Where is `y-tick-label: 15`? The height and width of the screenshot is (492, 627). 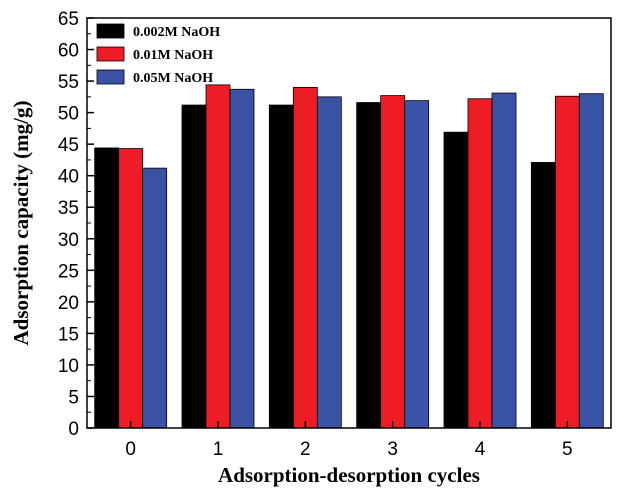
y-tick-label: 15 is located at coordinates (68, 334).